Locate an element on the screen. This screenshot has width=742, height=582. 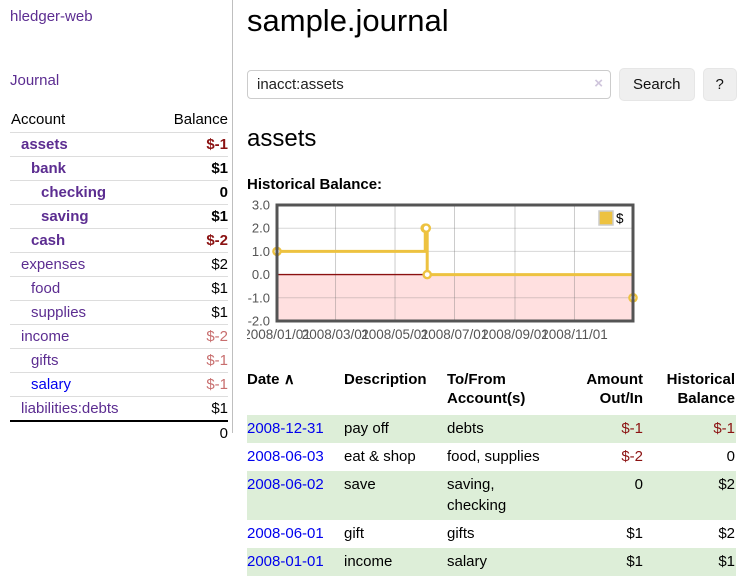
transaction-accounts: debts is located at coordinates (465, 428).